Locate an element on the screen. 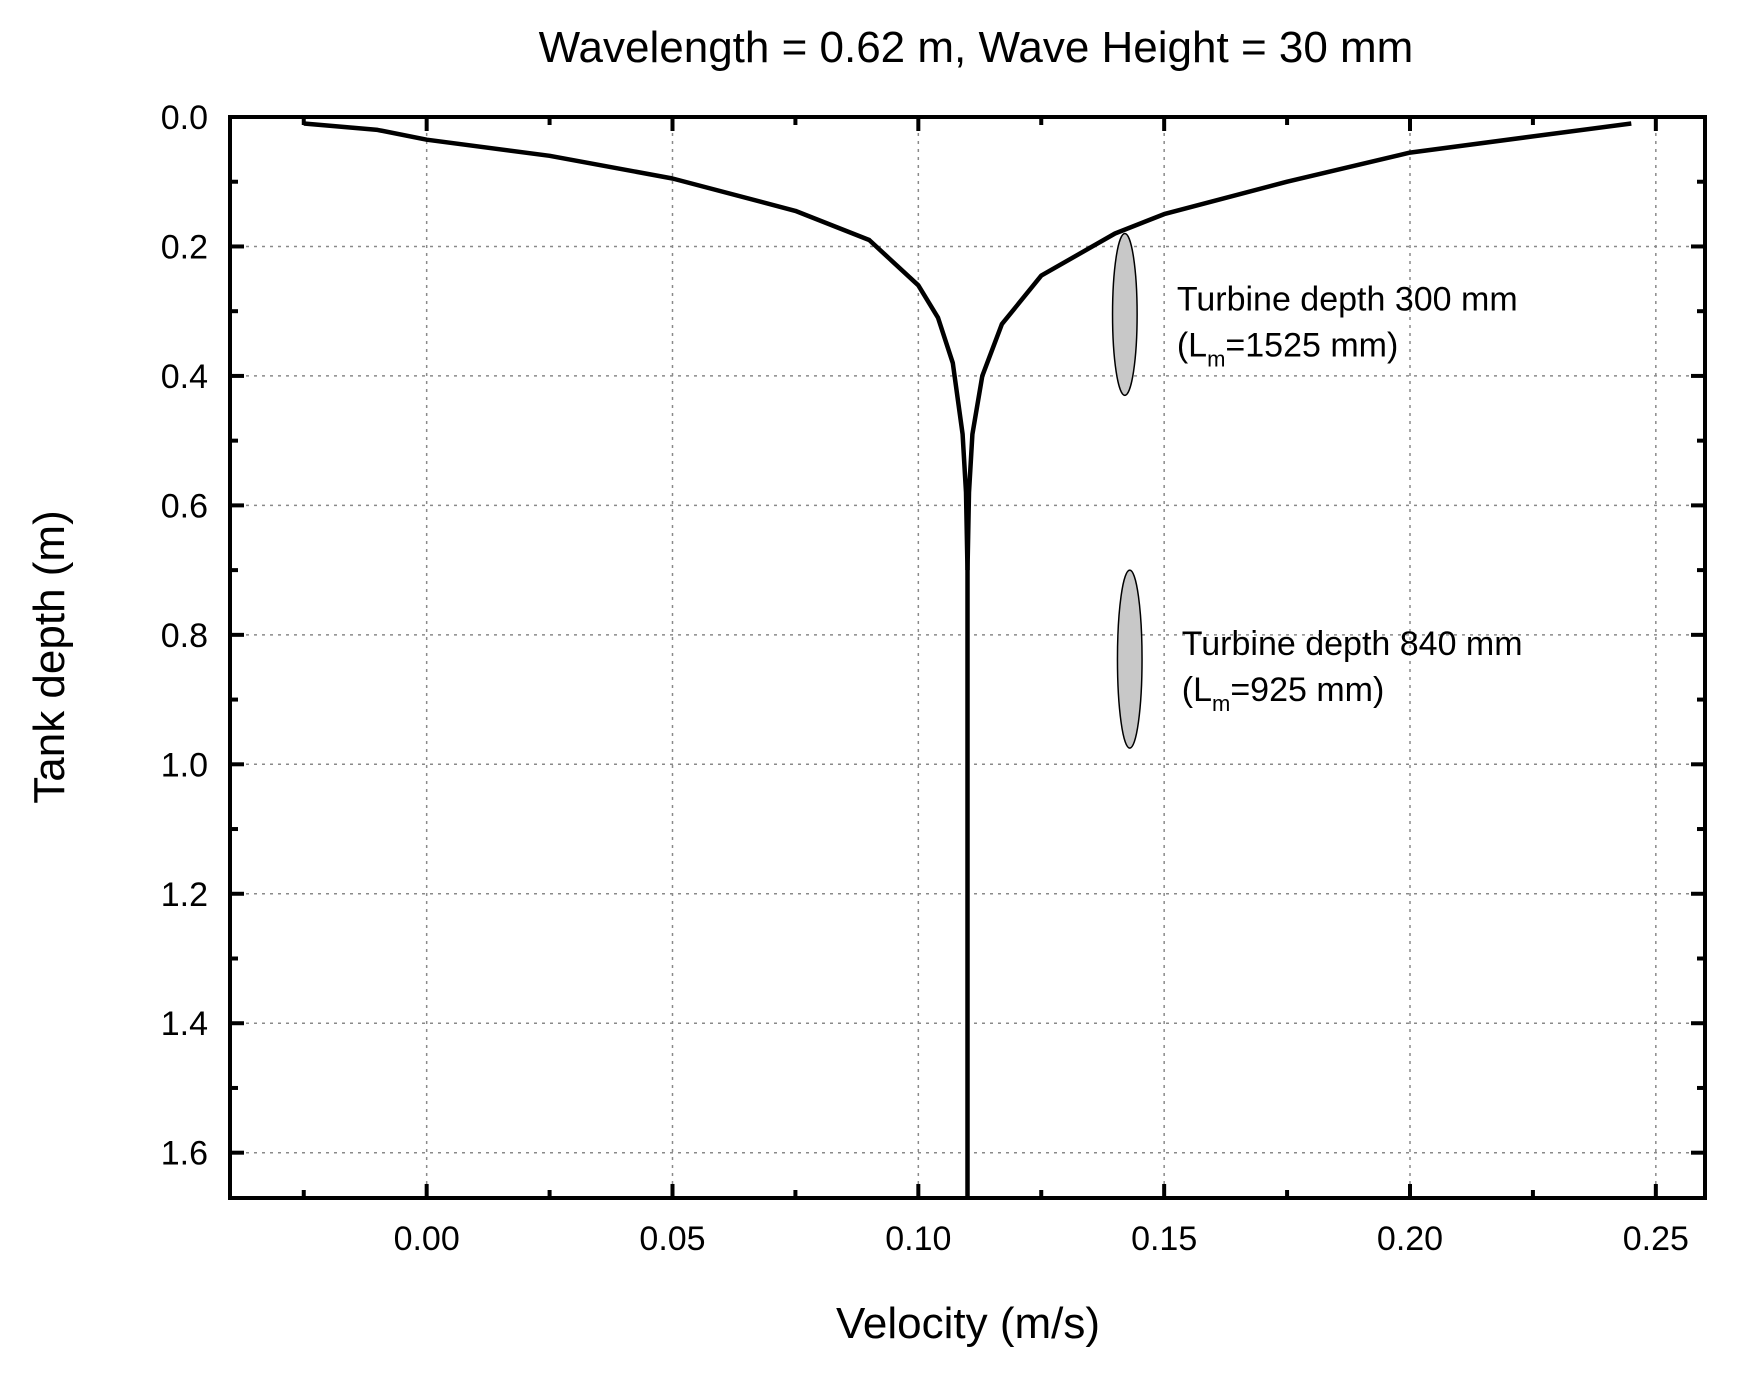 The image size is (1753, 1389). y-tick-label: 1.6 is located at coordinates (184, 1154).